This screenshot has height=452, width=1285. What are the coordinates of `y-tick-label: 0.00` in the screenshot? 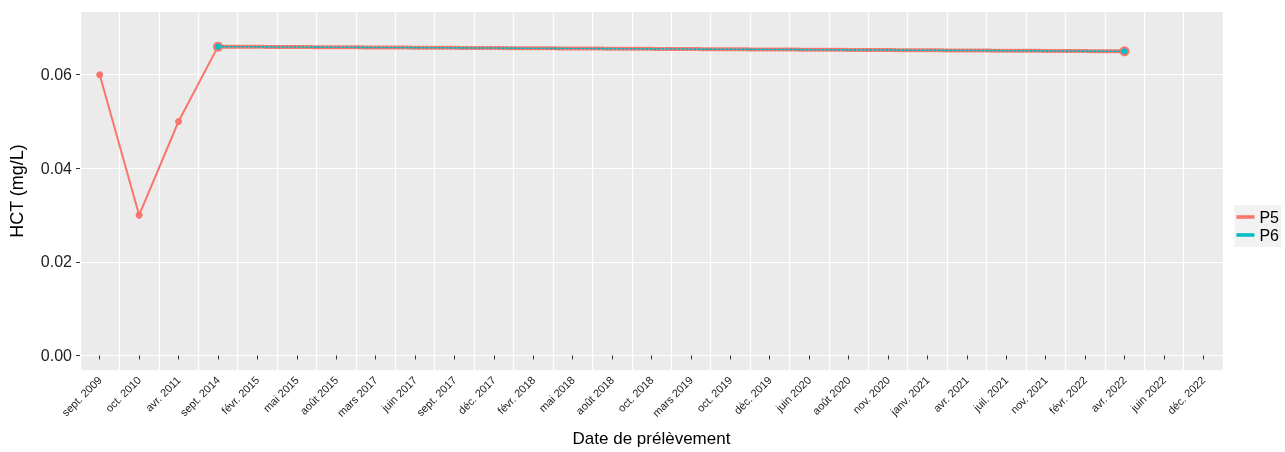 It's located at (56, 355).